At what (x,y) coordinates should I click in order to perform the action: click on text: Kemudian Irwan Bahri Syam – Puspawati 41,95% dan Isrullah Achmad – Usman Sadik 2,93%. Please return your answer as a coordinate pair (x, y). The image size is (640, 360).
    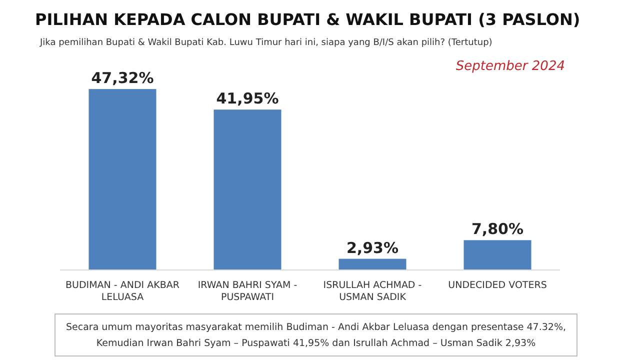
    Looking at the image, I should click on (316, 343).